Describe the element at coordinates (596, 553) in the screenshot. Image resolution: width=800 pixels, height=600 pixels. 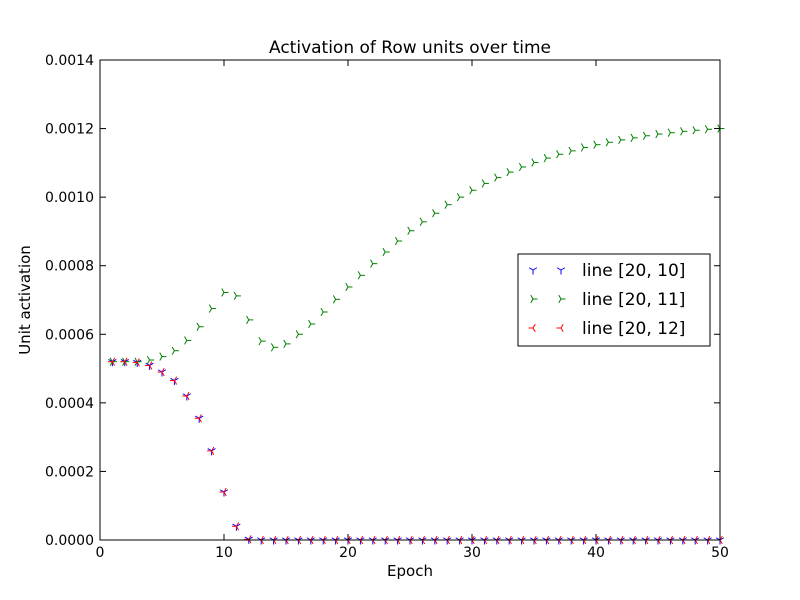
I see `x-tick-label: 40` at that location.